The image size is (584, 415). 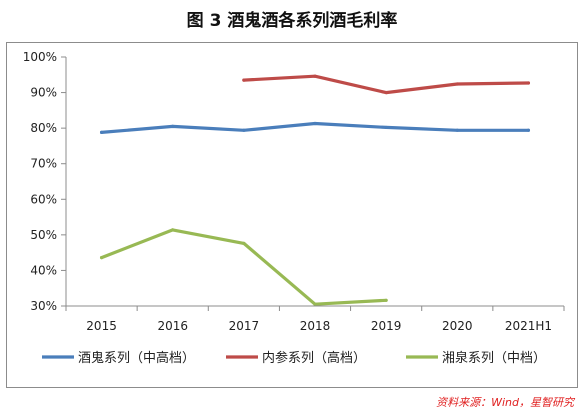 What do you see at coordinates (43, 128) in the screenshot?
I see `y-tick-label: 80%` at bounding box center [43, 128].